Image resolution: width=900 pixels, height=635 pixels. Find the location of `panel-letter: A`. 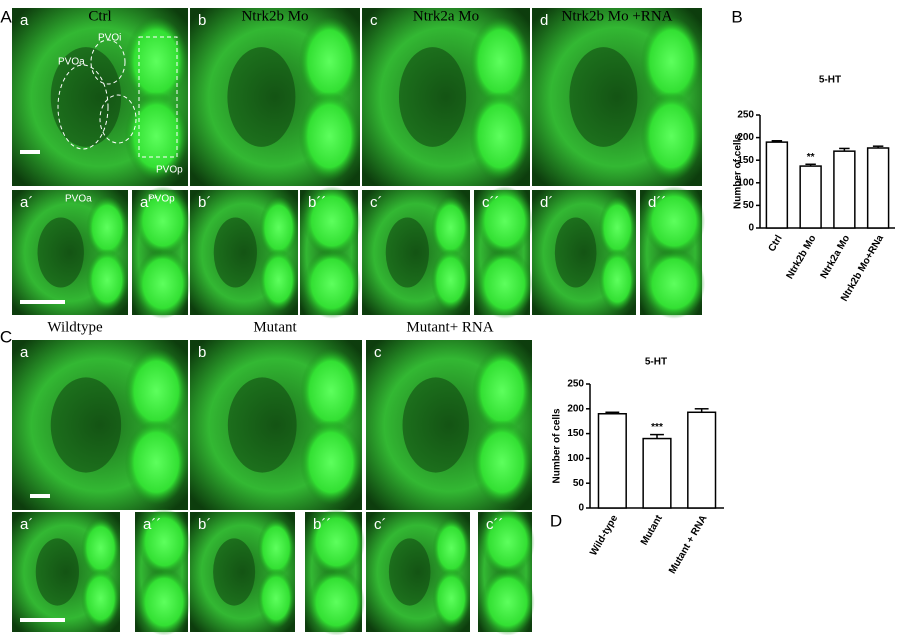

panel-letter: A is located at coordinates (6, 16).